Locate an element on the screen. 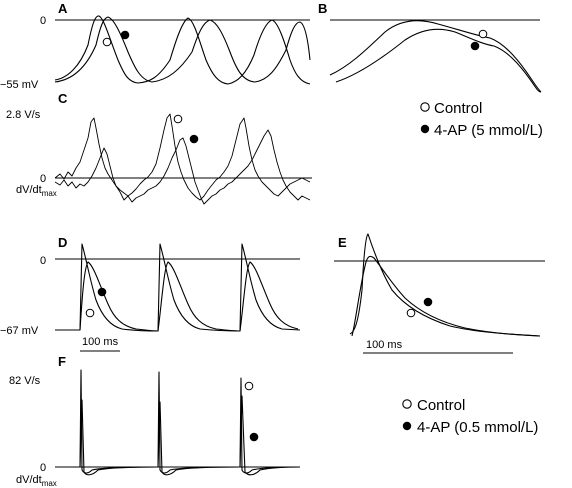  axis-f-unit: dV/dtmax is located at coordinates (36, 481).